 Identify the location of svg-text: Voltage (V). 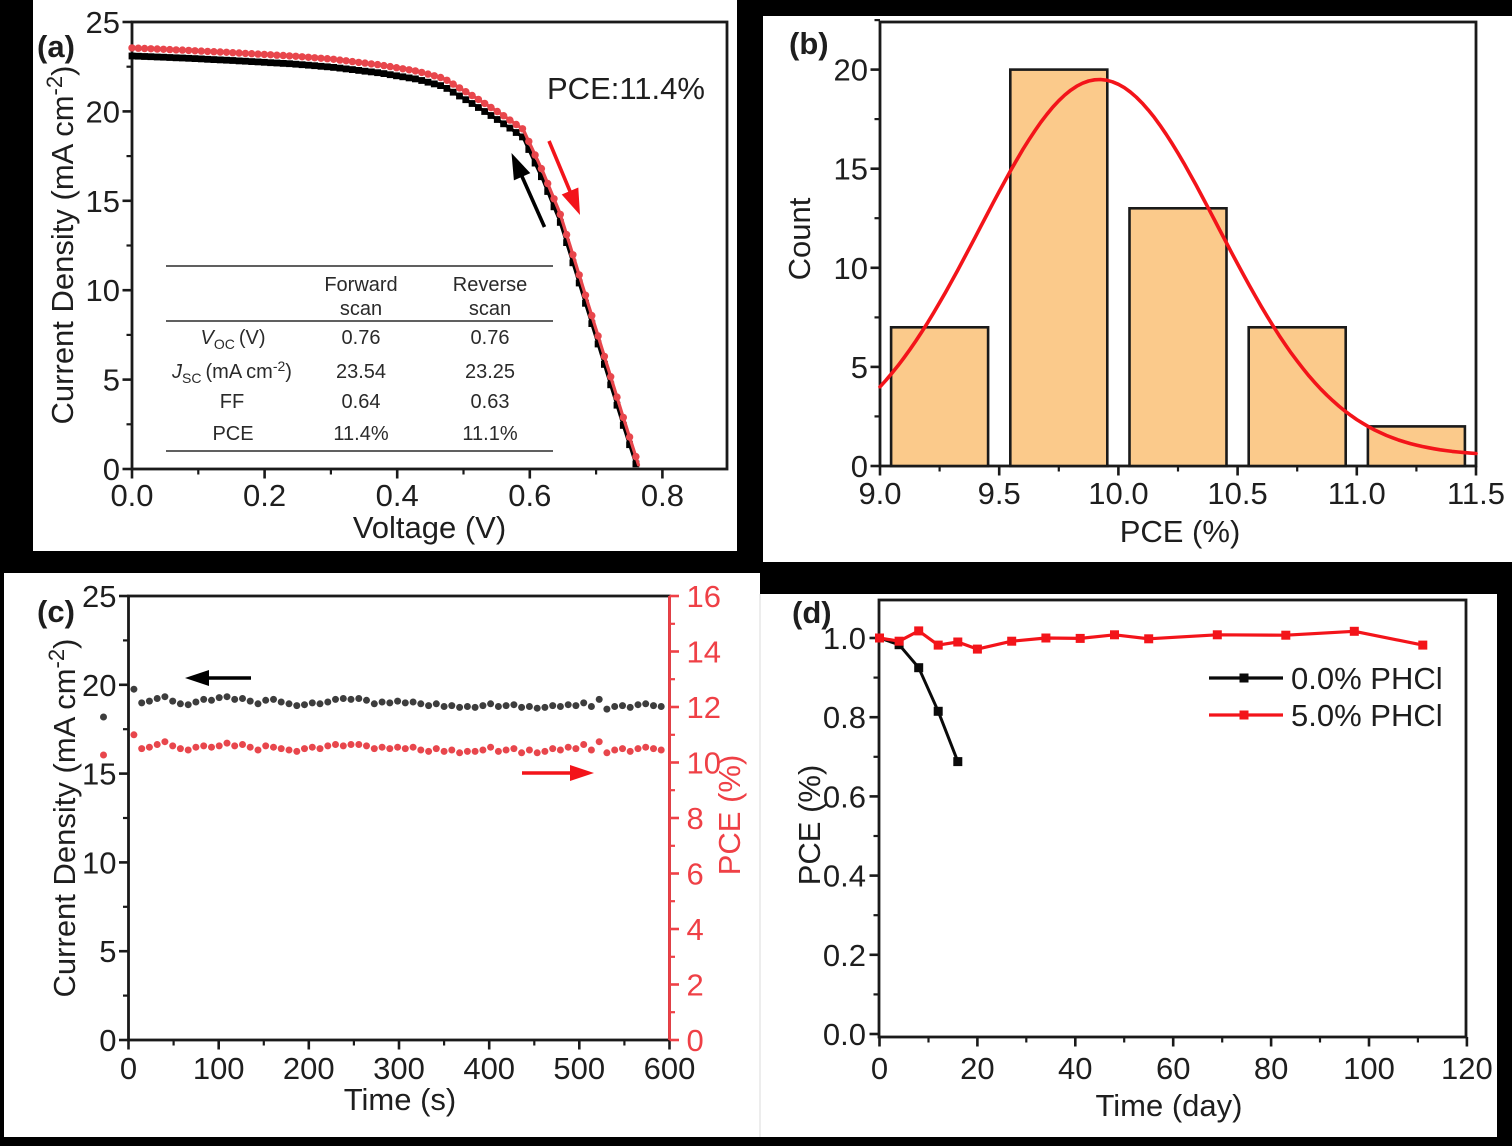
(429, 527).